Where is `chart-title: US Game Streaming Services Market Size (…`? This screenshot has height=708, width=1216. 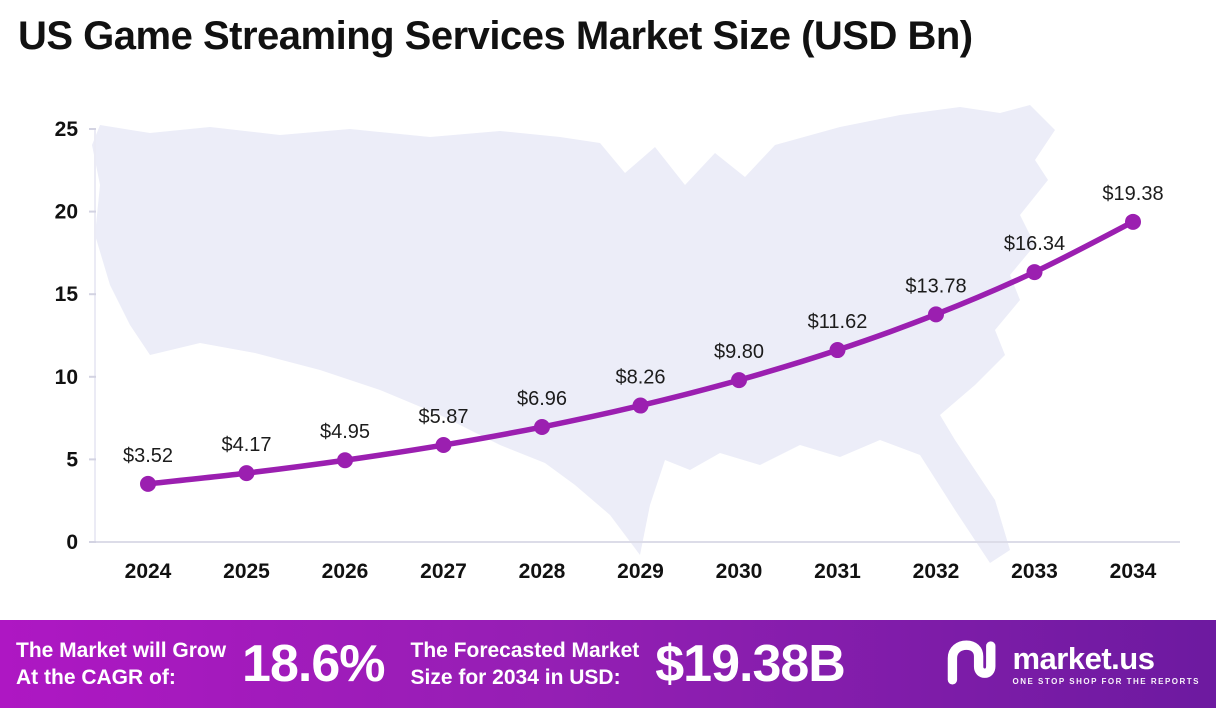 chart-title: US Game Streaming Services Market Size (… is located at coordinates (495, 36).